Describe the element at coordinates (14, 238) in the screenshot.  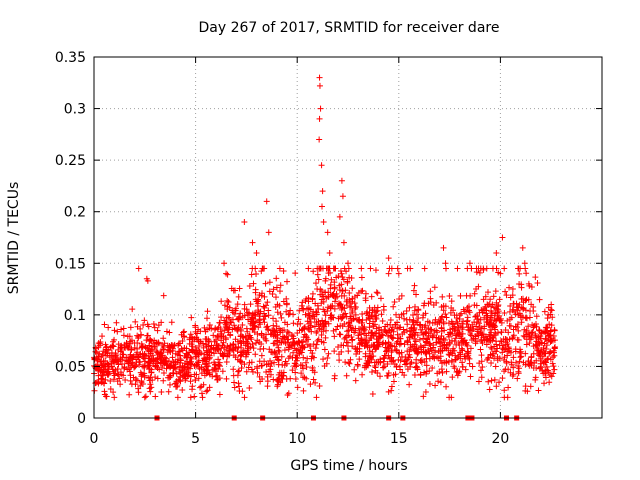
I see `y-axis-label: SRMTID / TECUs` at that location.